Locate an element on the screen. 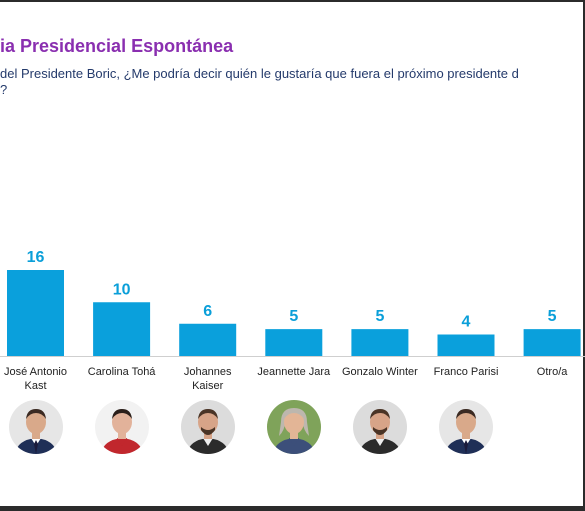  data-label-6: 4 is located at coordinates (466, 322).